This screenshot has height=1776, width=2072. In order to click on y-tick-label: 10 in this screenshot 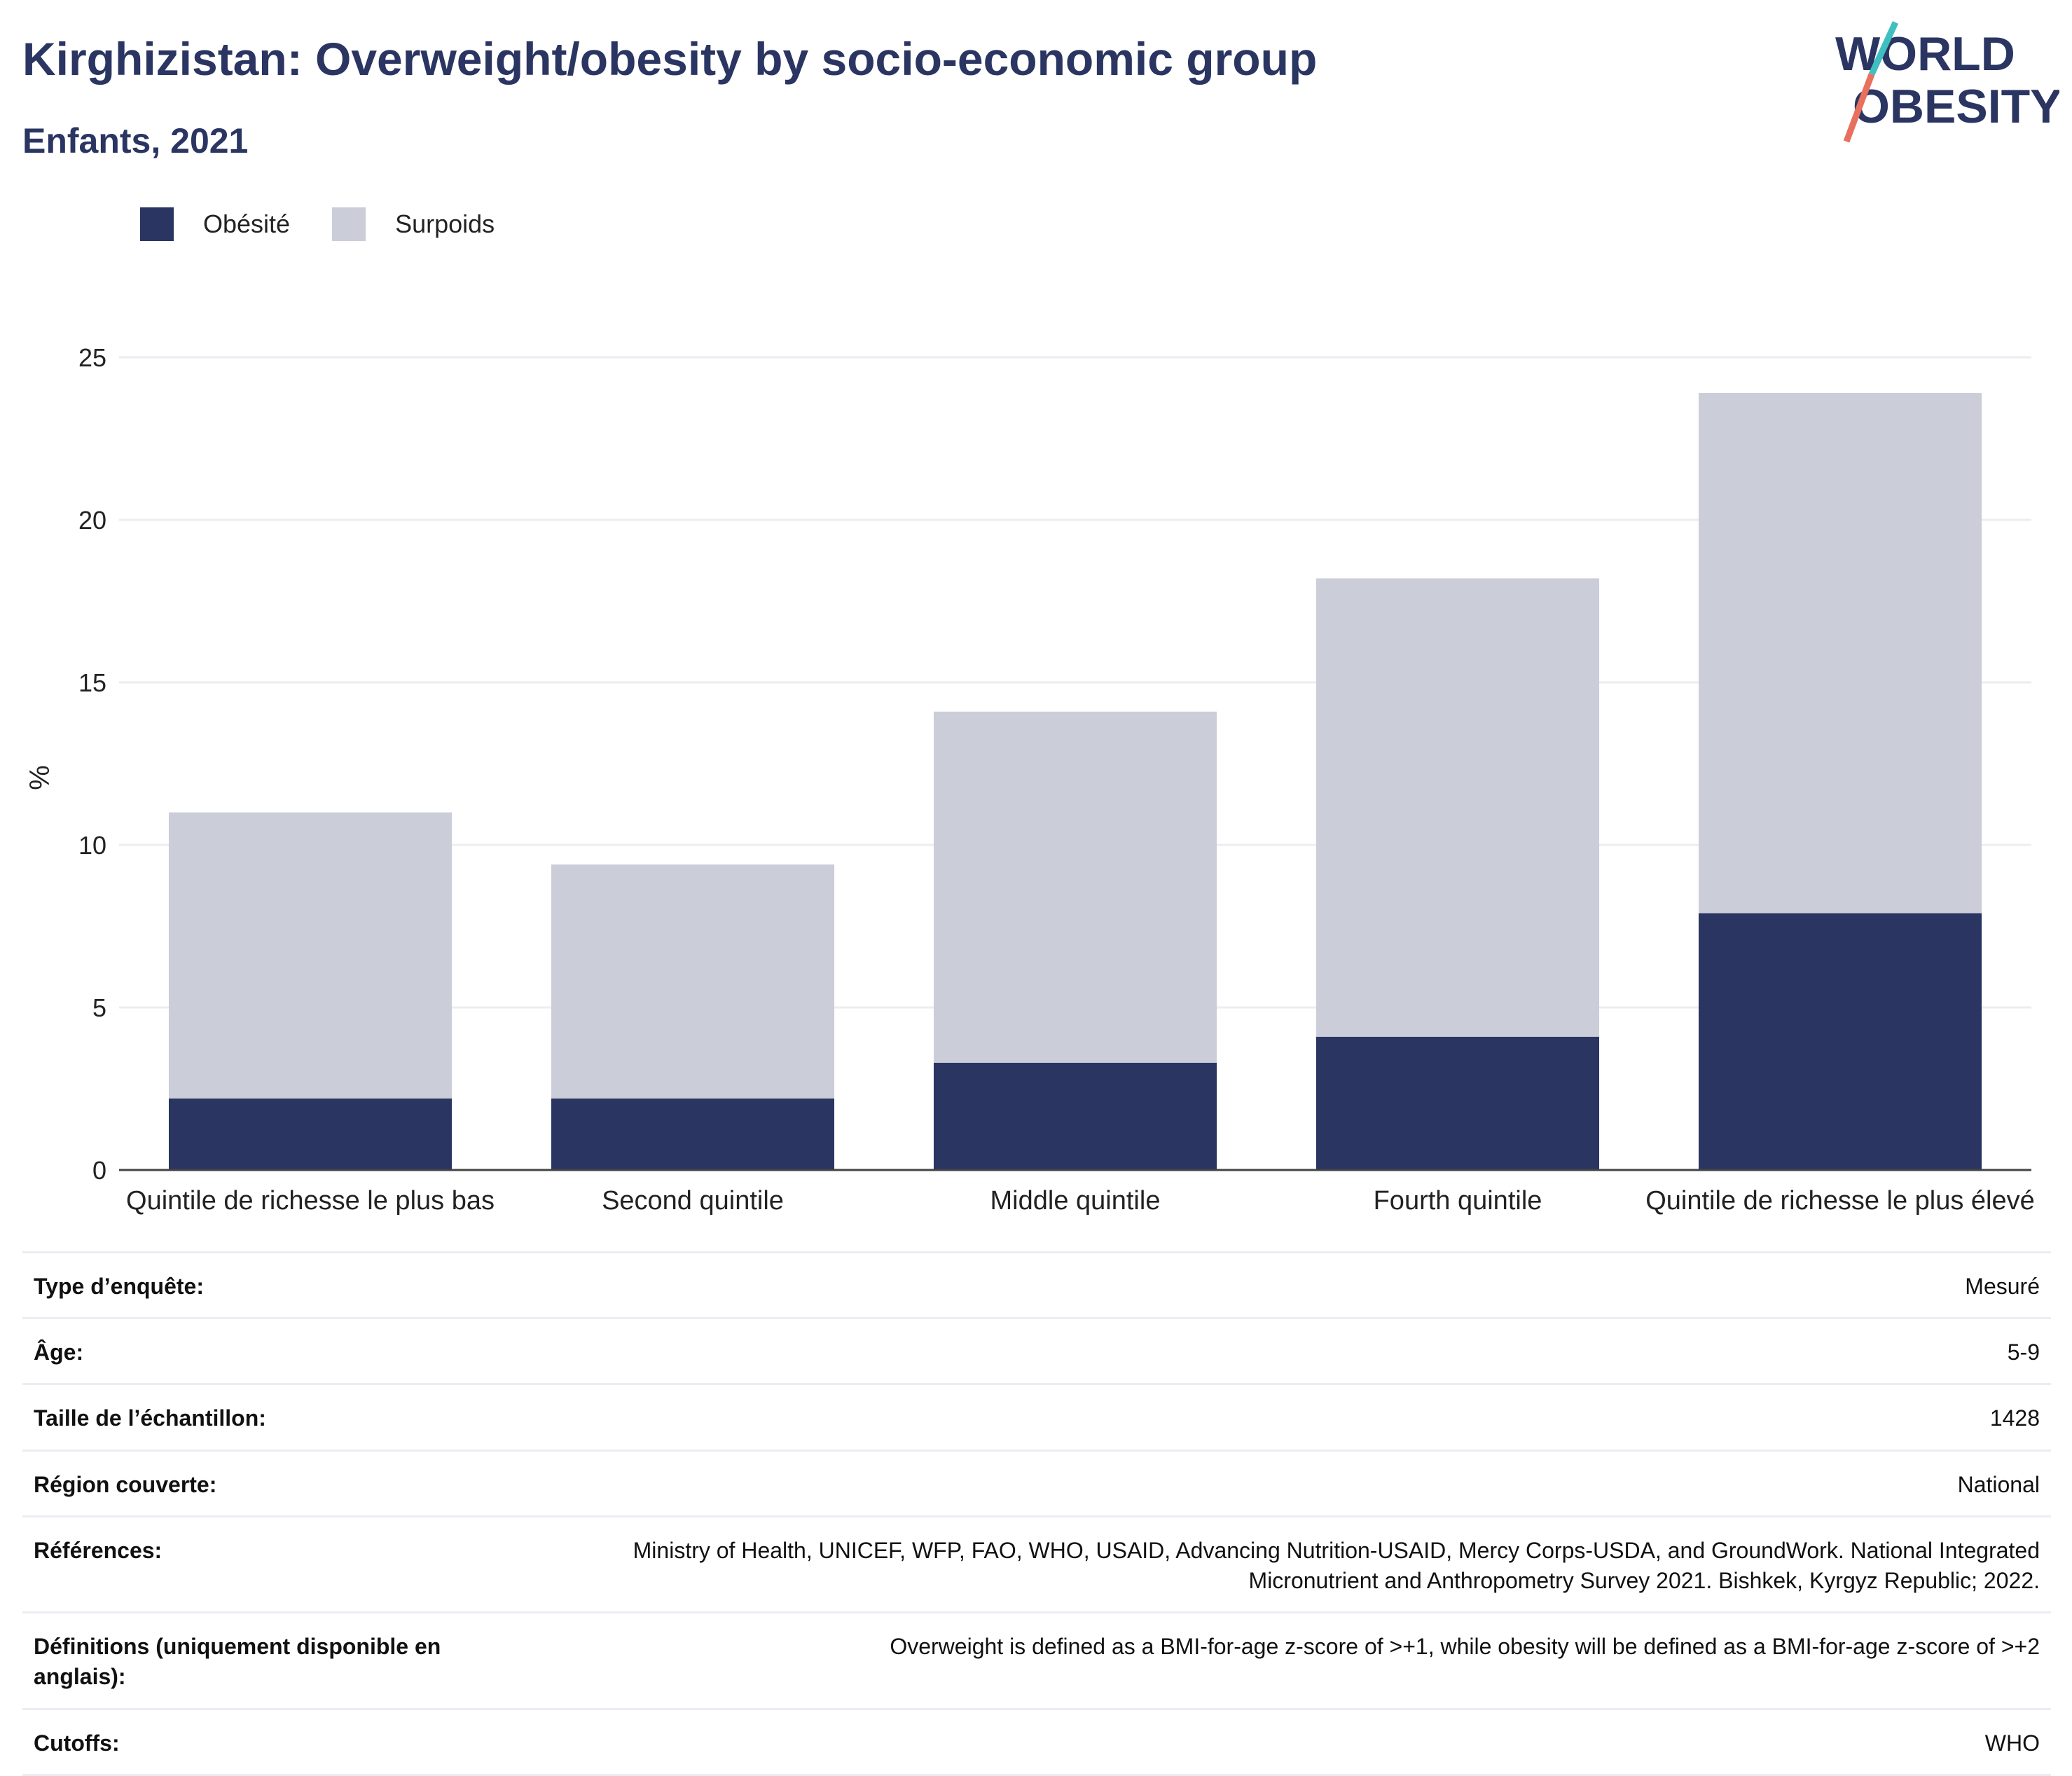, I will do `click(92, 846)`.